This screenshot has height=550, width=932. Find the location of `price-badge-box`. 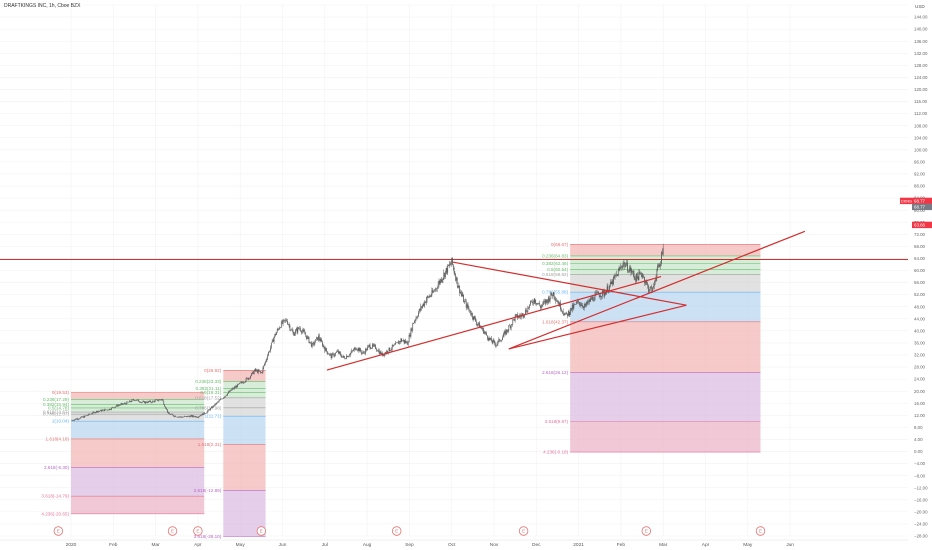

price-badge-box is located at coordinates (922, 225).